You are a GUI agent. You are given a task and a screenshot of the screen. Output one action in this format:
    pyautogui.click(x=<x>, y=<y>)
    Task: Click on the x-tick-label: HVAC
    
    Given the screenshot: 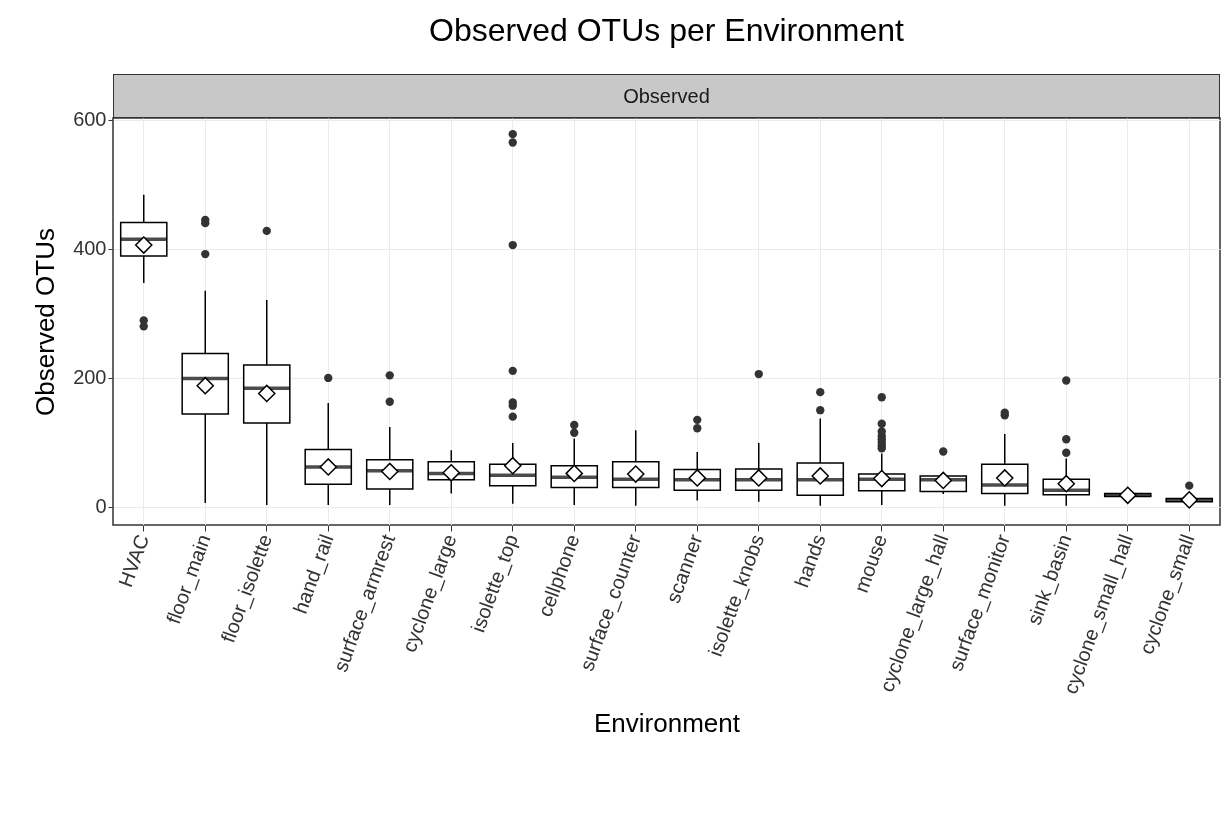 What is the action you would take?
    pyautogui.click(x=133, y=560)
    